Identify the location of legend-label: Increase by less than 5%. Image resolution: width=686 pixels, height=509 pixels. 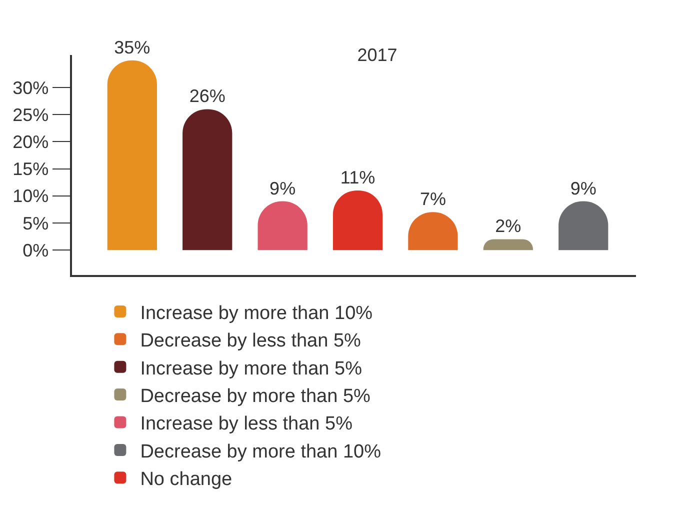
(246, 424).